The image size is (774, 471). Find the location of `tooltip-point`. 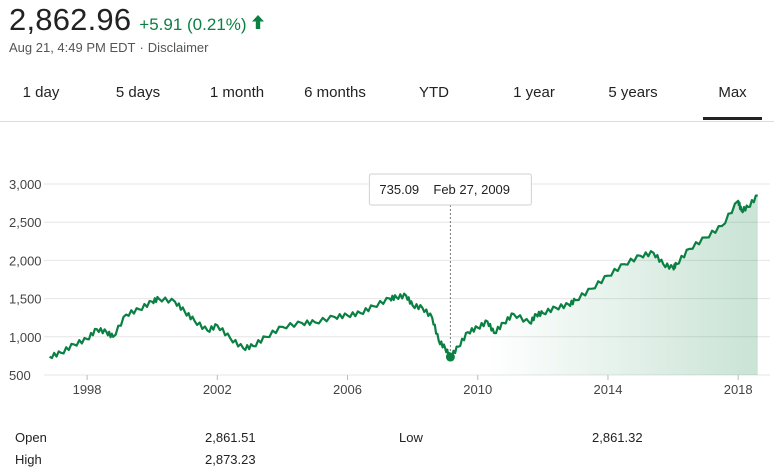

tooltip-point is located at coordinates (450, 357).